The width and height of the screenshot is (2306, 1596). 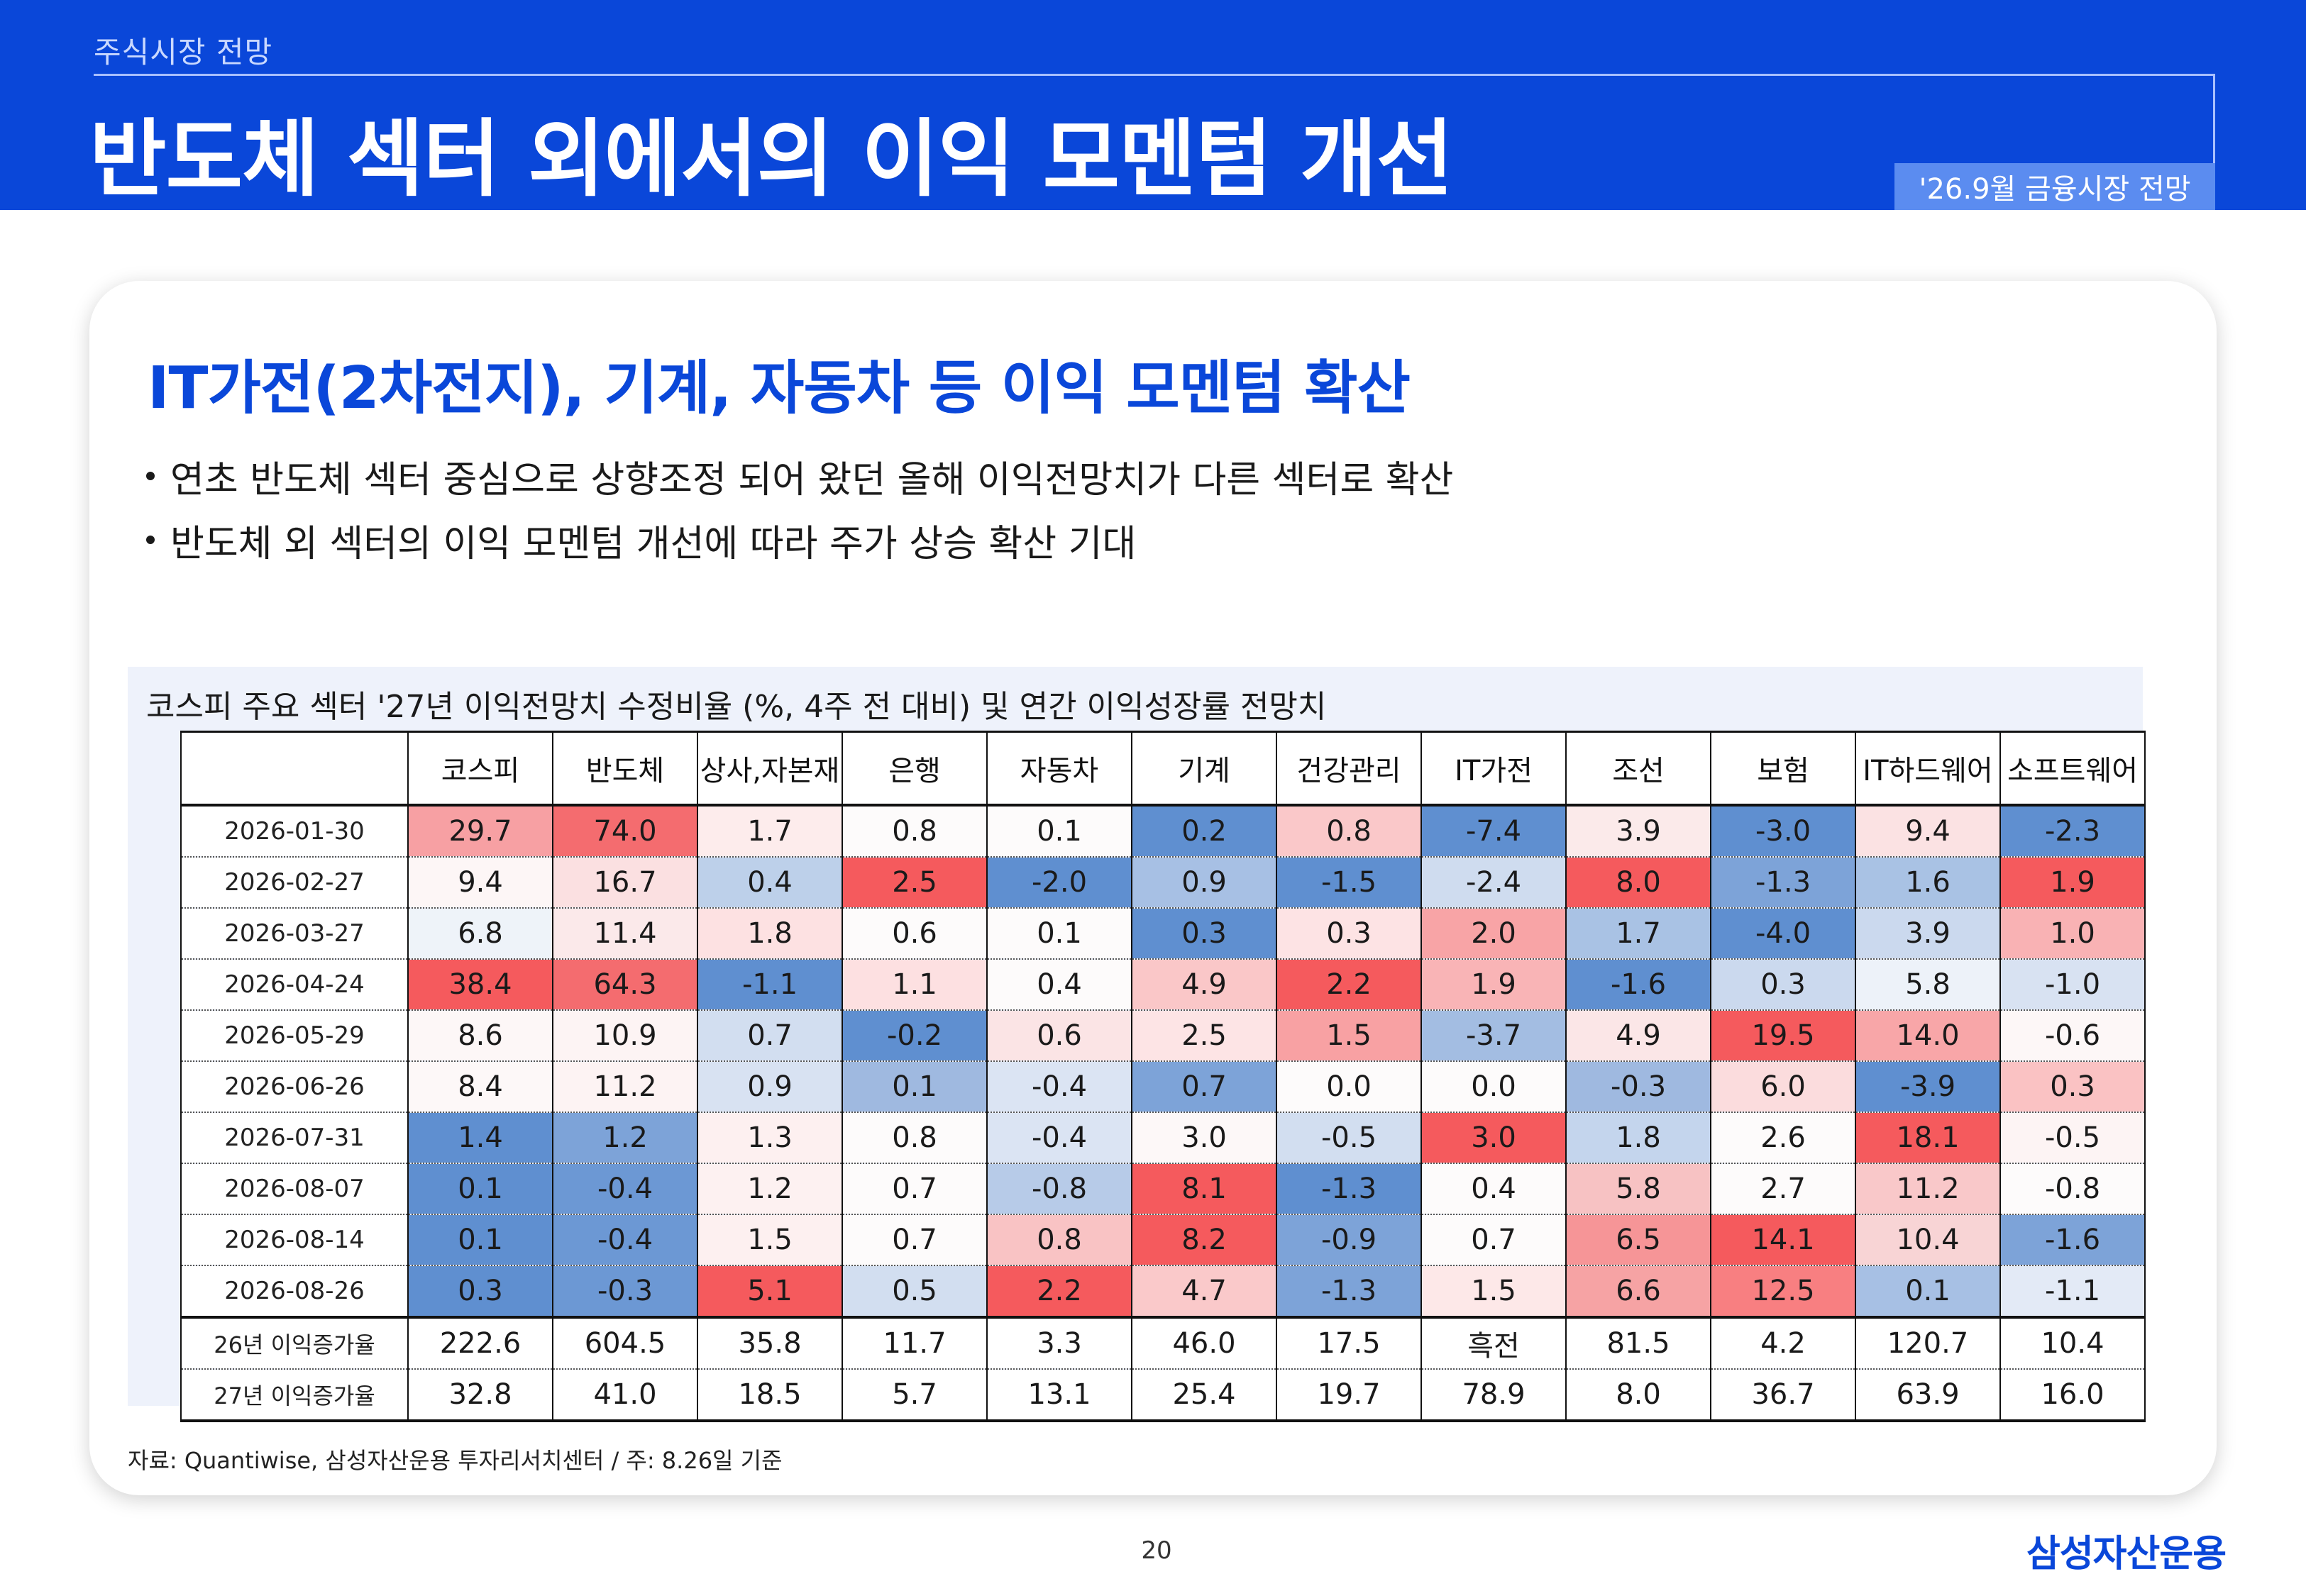 I want to click on heat-cell: 8.2, so click(x=1204, y=1240).